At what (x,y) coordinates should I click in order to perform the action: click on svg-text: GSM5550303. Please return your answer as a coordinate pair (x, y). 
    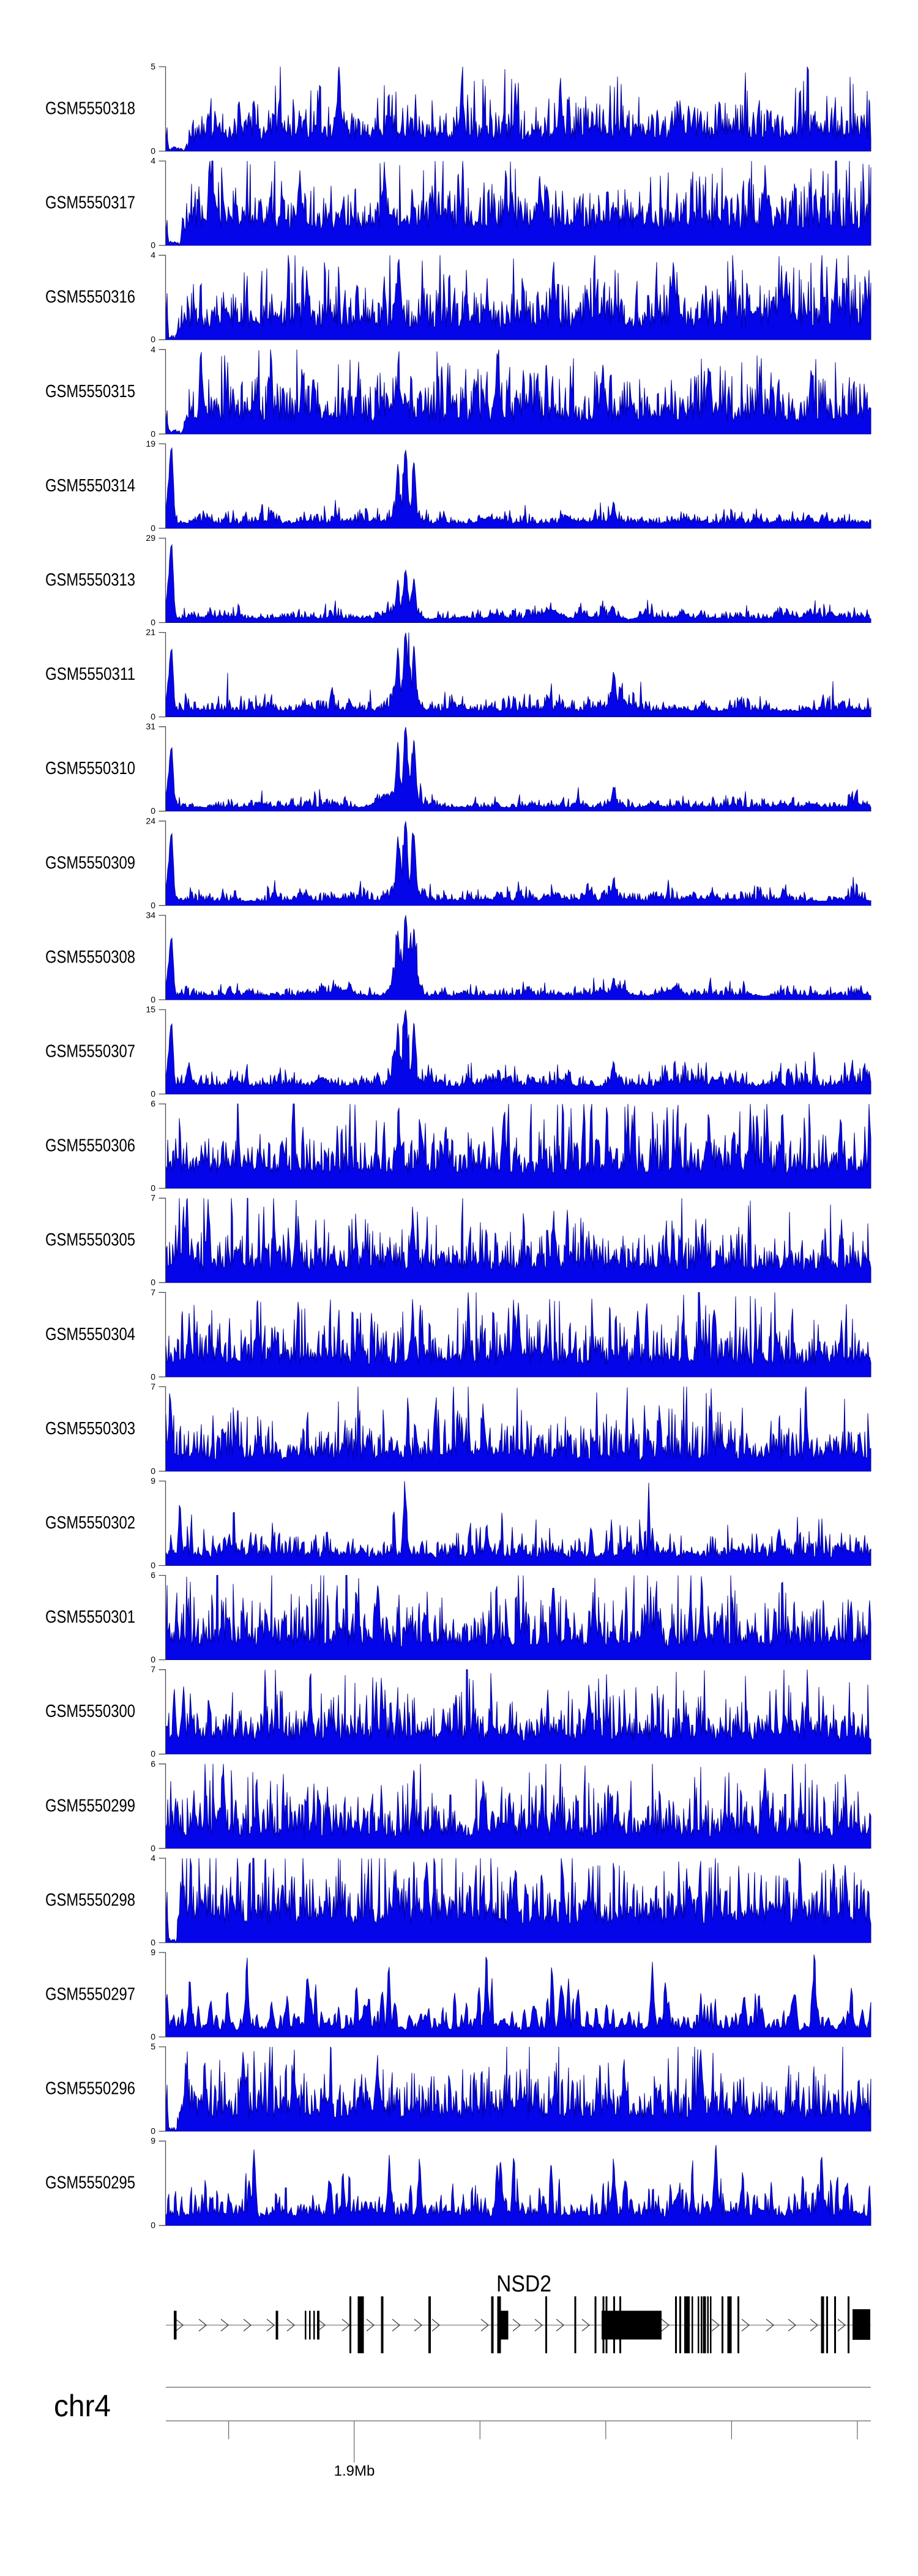
    Looking at the image, I should click on (90, 1429).